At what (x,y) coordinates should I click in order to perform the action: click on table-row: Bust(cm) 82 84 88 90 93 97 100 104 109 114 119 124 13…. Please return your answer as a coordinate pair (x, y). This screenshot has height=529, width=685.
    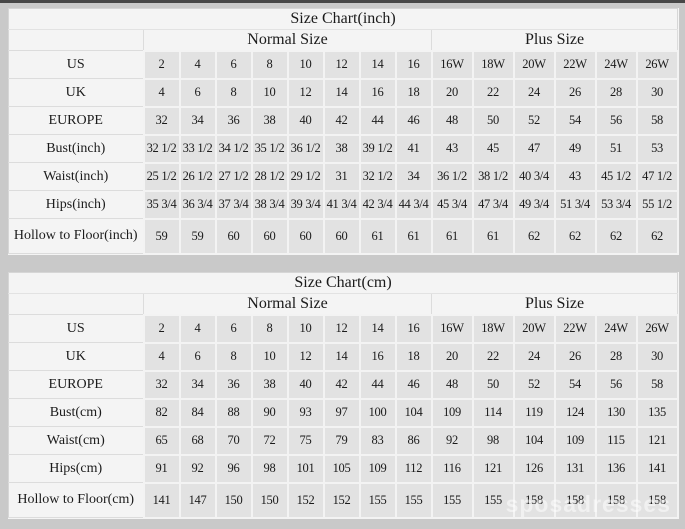
    Looking at the image, I should click on (343, 412).